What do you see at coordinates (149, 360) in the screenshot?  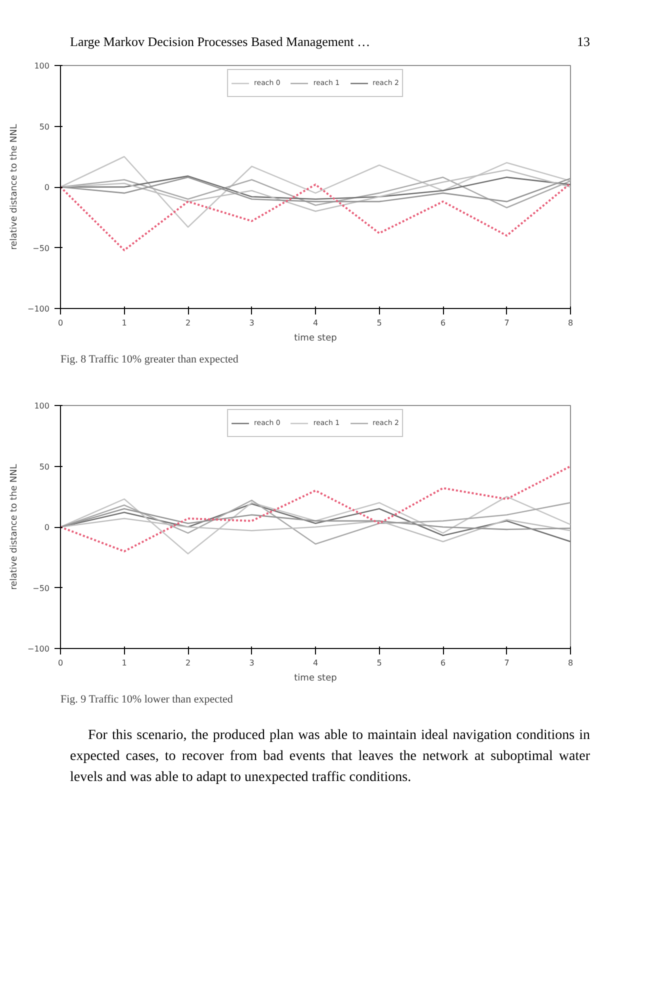 I see `text: Fig. 8 Traffic 10% greater than expected` at bounding box center [149, 360].